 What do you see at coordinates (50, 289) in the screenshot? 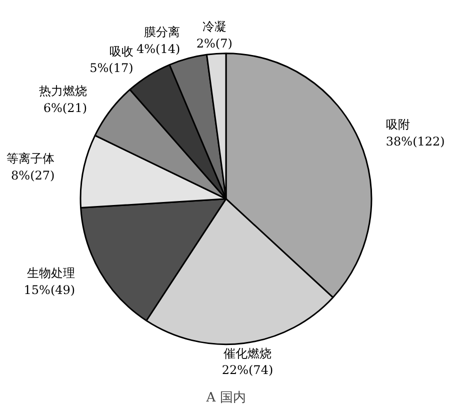
I see `data-label: 15%(49)` at bounding box center [50, 289].